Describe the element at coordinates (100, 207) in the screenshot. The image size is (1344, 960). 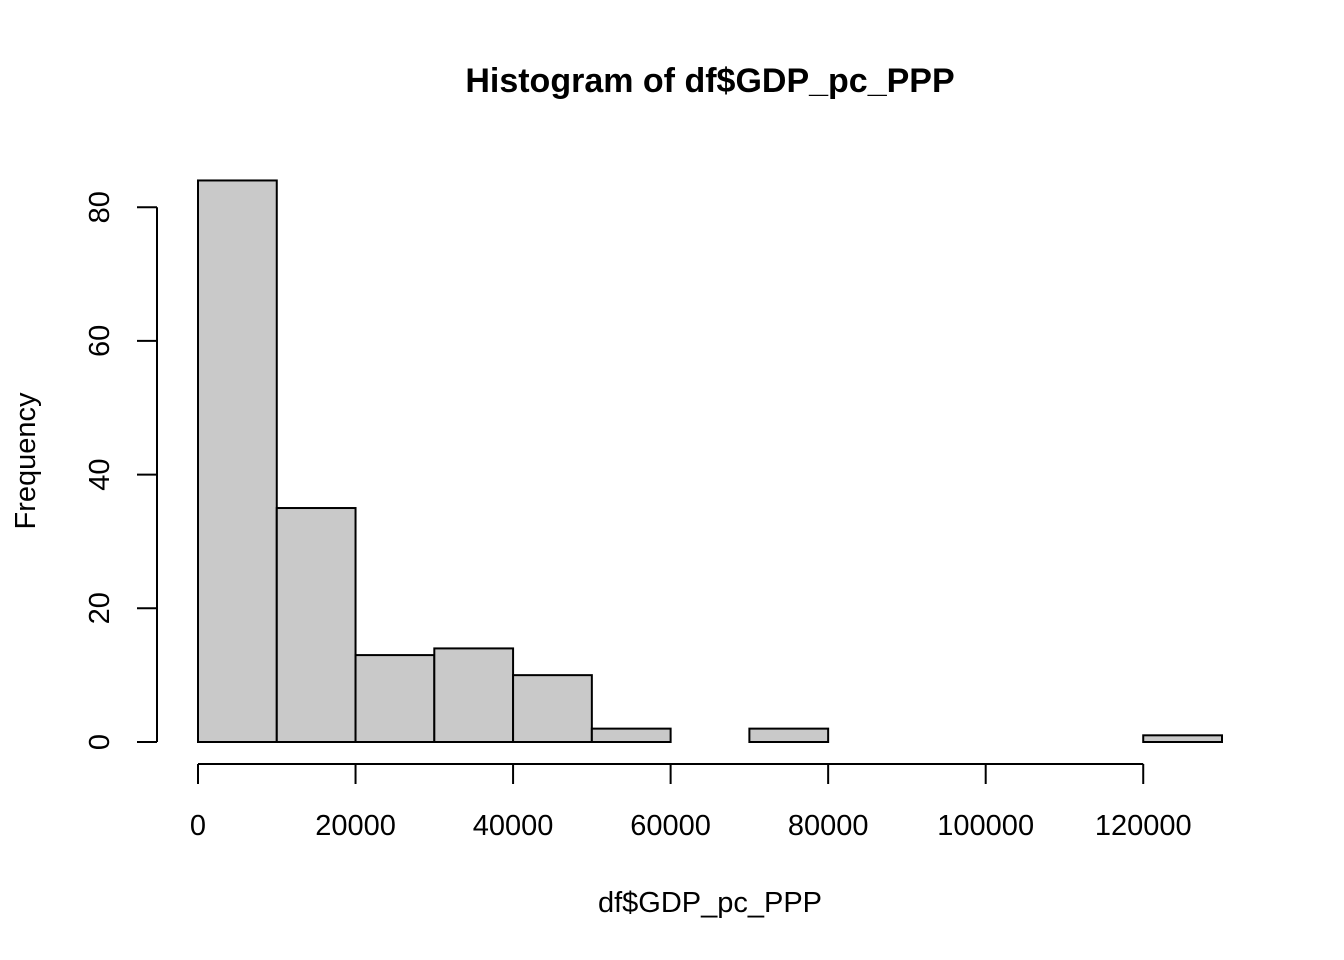
I see `y-tick-label: 80` at that location.